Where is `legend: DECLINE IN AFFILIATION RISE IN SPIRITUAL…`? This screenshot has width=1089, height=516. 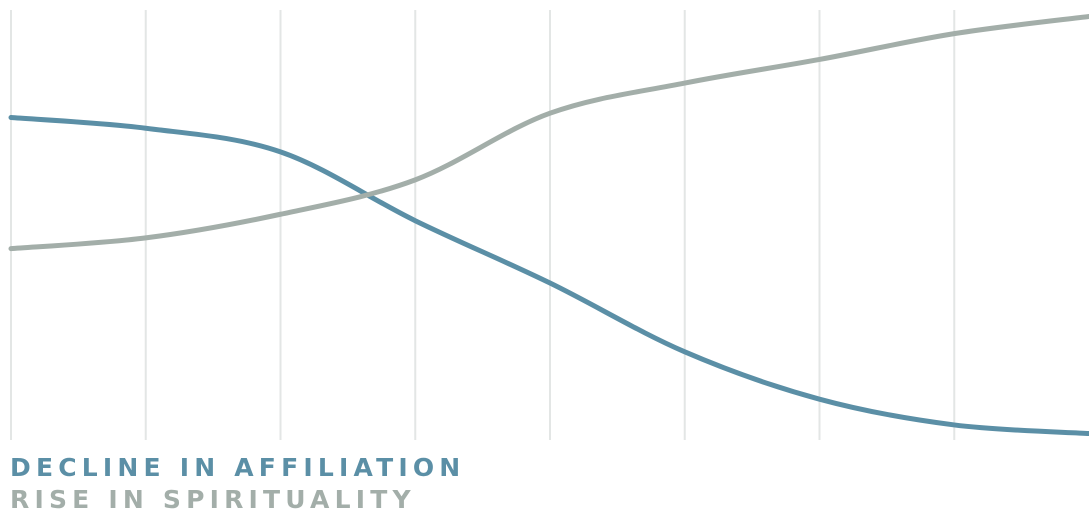
legend: DECLINE IN AFFILIATION RISE IN SPIRITUAL… is located at coordinates (237, 484).